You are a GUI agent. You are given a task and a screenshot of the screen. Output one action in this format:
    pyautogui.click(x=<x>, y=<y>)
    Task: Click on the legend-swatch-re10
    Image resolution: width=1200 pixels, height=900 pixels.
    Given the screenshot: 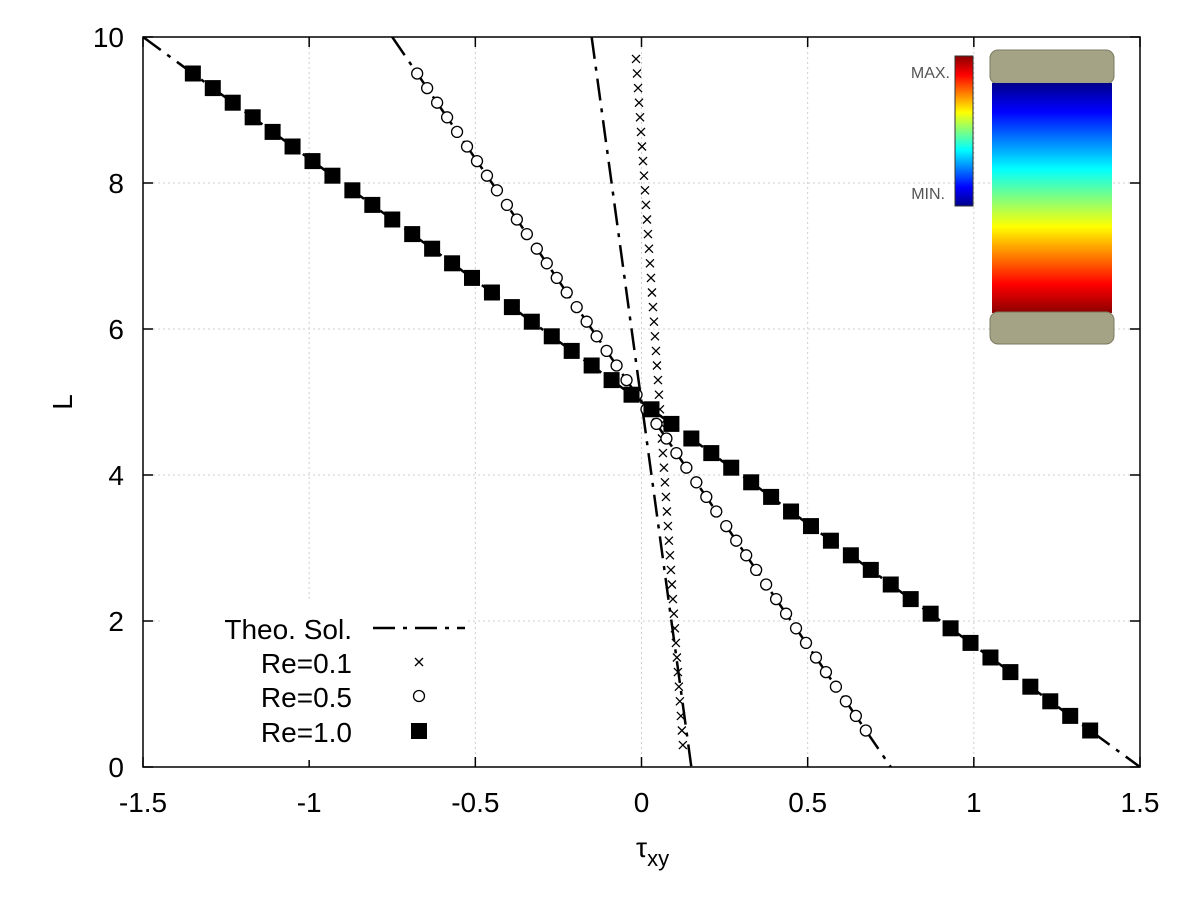 What is the action you would take?
    pyautogui.click(x=419, y=731)
    